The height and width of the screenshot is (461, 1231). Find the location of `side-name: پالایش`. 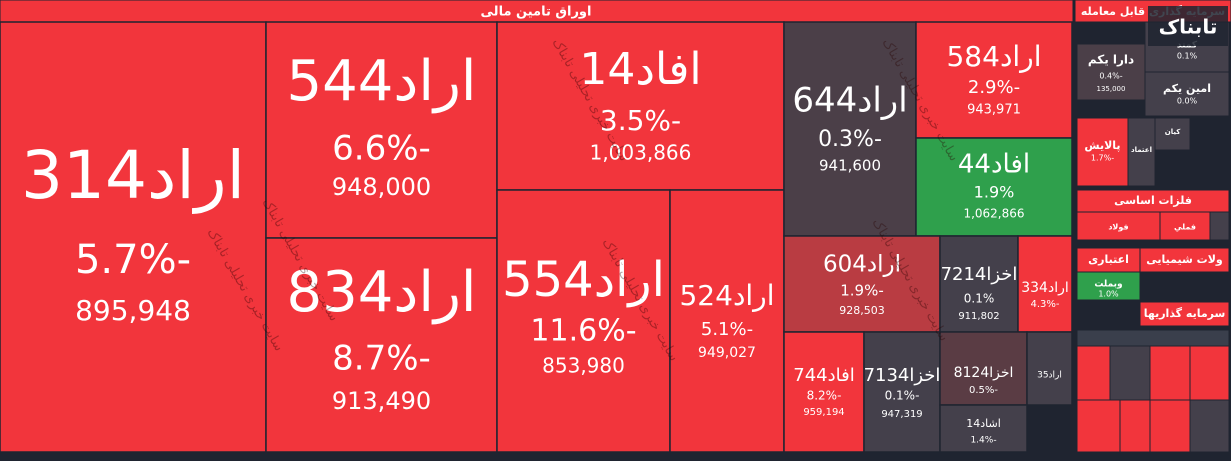

side-name: پالایش is located at coordinates (1102, 145).